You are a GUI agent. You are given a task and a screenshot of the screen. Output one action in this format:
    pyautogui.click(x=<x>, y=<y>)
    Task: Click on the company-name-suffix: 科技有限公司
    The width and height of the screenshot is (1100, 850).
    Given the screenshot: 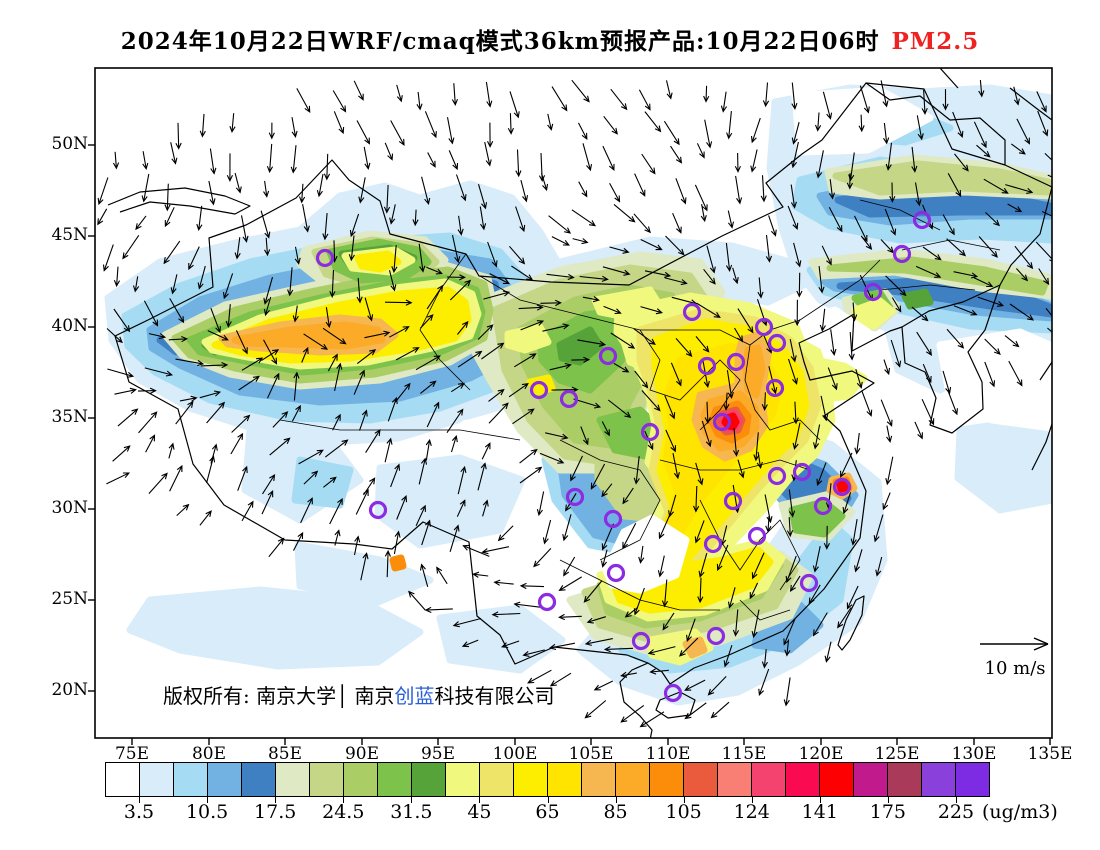 What is the action you would take?
    pyautogui.click(x=494, y=696)
    